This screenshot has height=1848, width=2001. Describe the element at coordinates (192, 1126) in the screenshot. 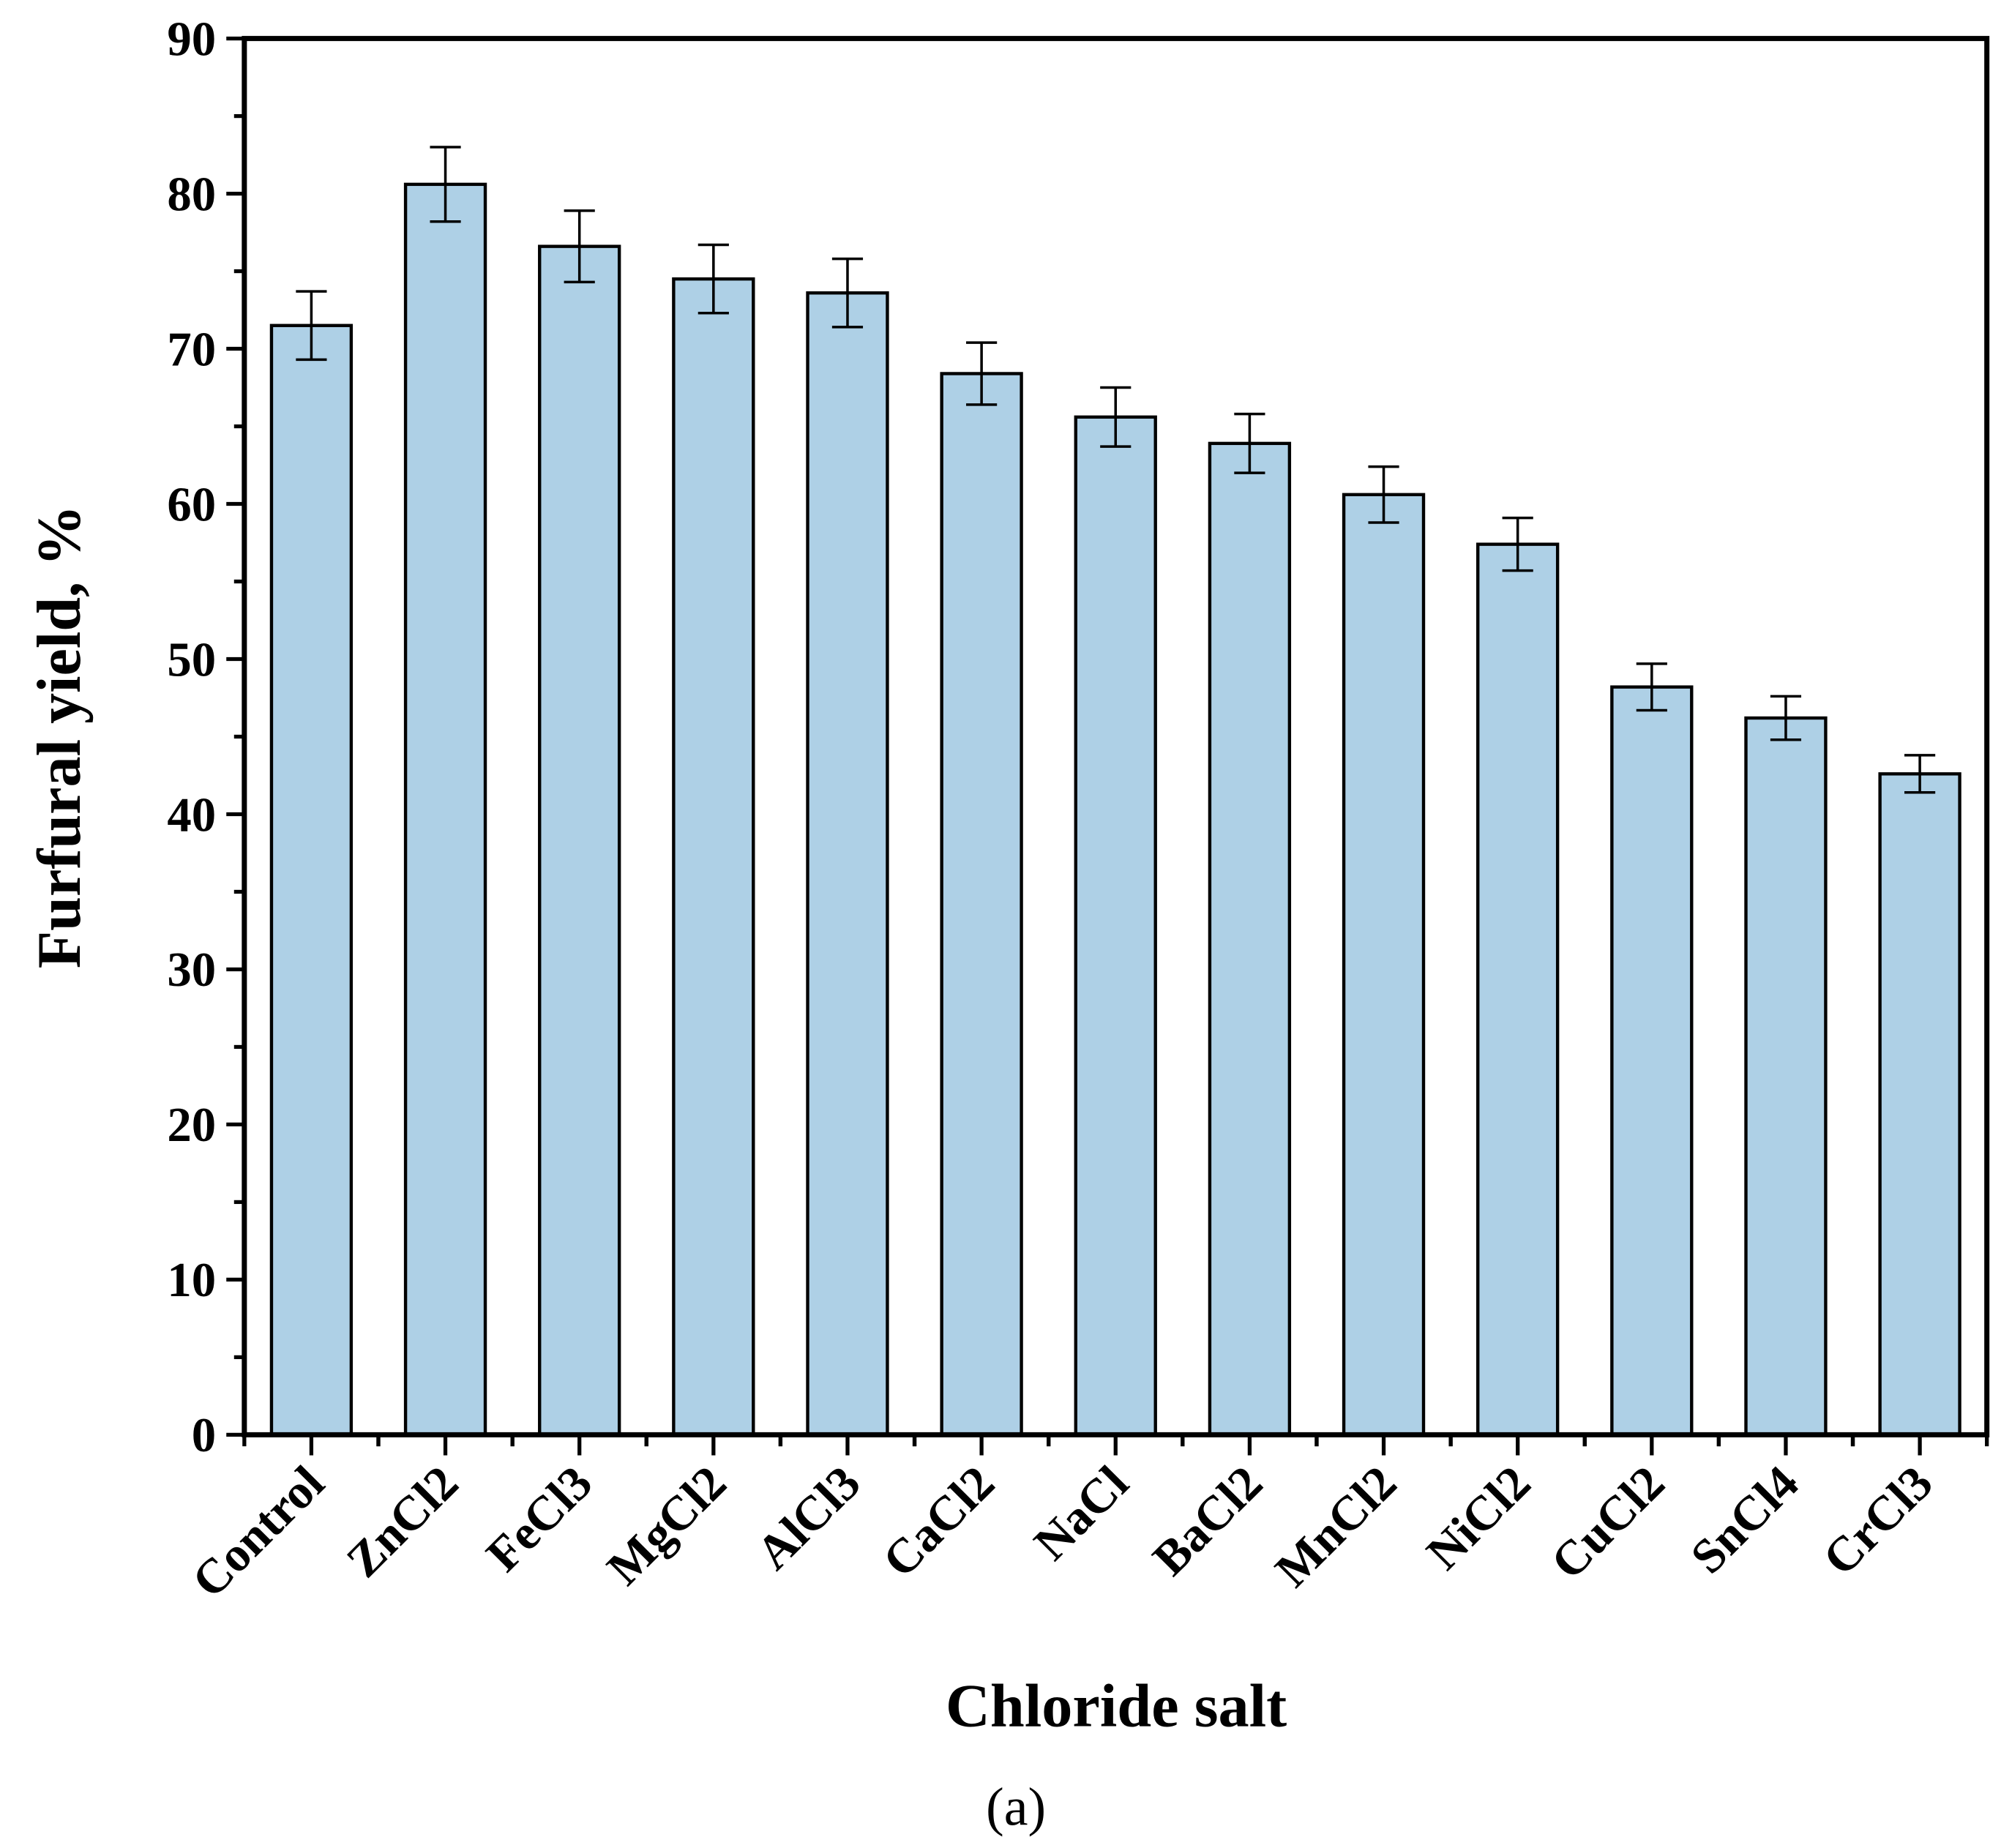

I see `y-tick-label: 20` at that location.